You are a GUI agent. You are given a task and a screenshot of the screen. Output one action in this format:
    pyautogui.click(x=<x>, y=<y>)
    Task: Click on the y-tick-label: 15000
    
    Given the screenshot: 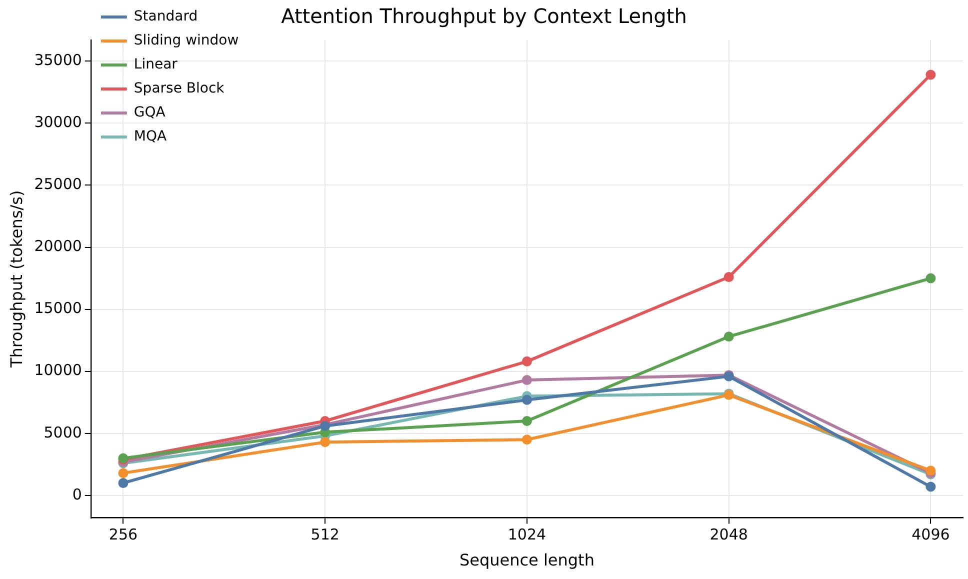 What is the action you would take?
    pyautogui.click(x=58, y=308)
    